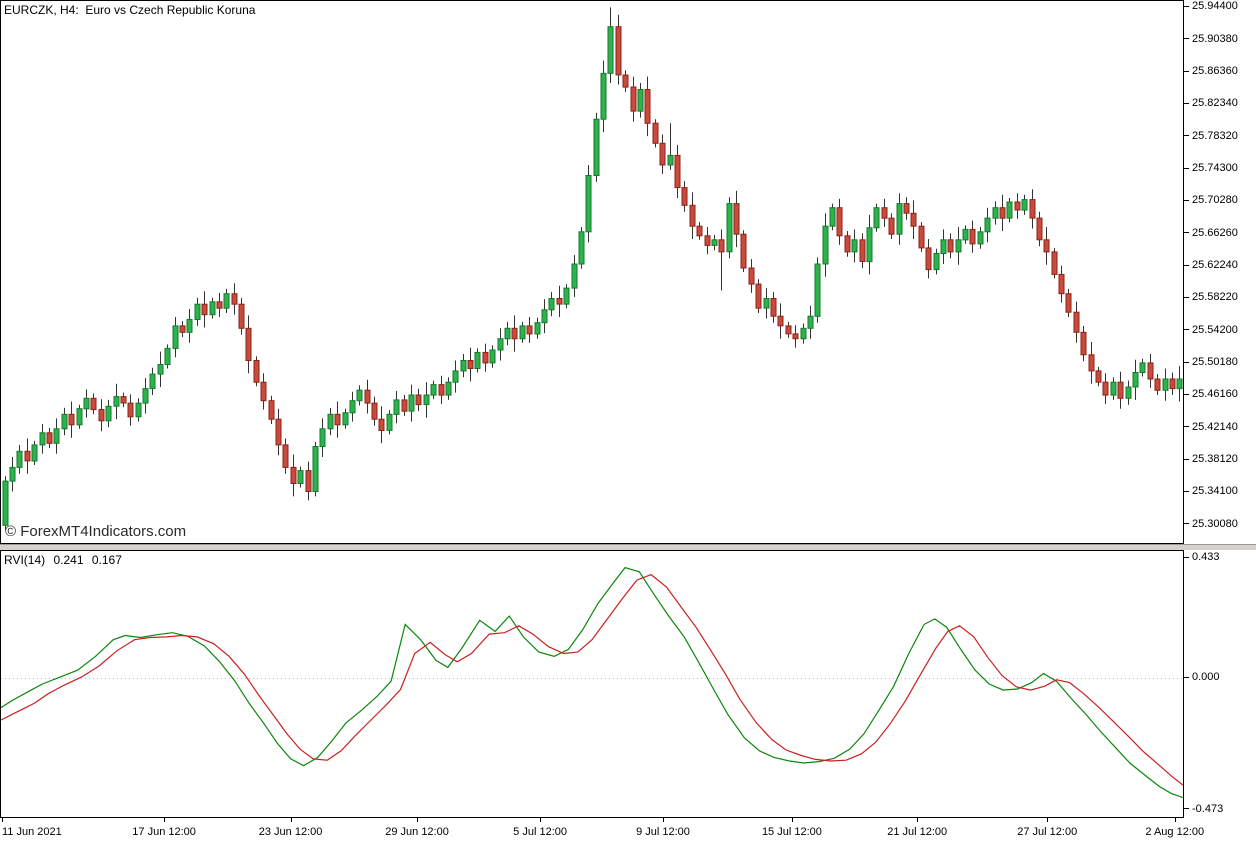 Image resolution: width=1256 pixels, height=847 pixels. What do you see at coordinates (25, 560) in the screenshot?
I see `indicator-name: RVI(14)` at bounding box center [25, 560].